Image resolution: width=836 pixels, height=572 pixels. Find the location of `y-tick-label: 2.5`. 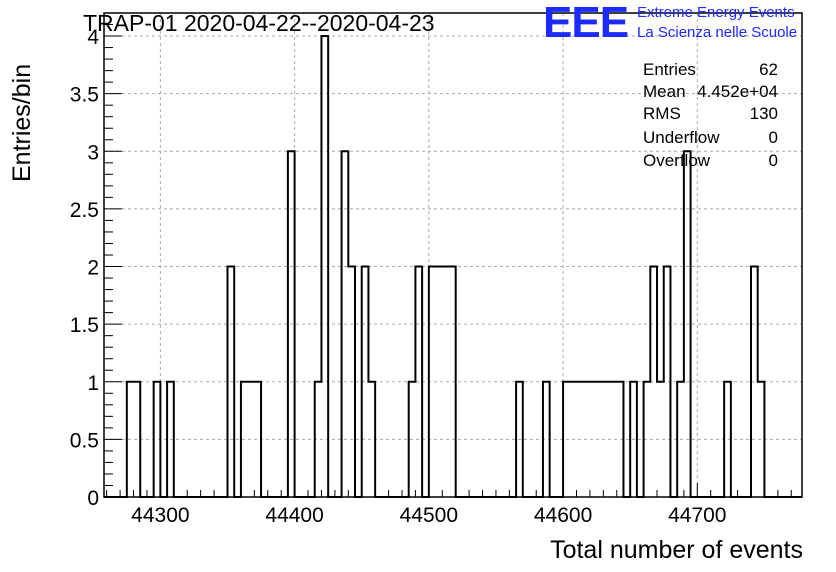

y-tick-label: 2.5 is located at coordinates (84, 210).